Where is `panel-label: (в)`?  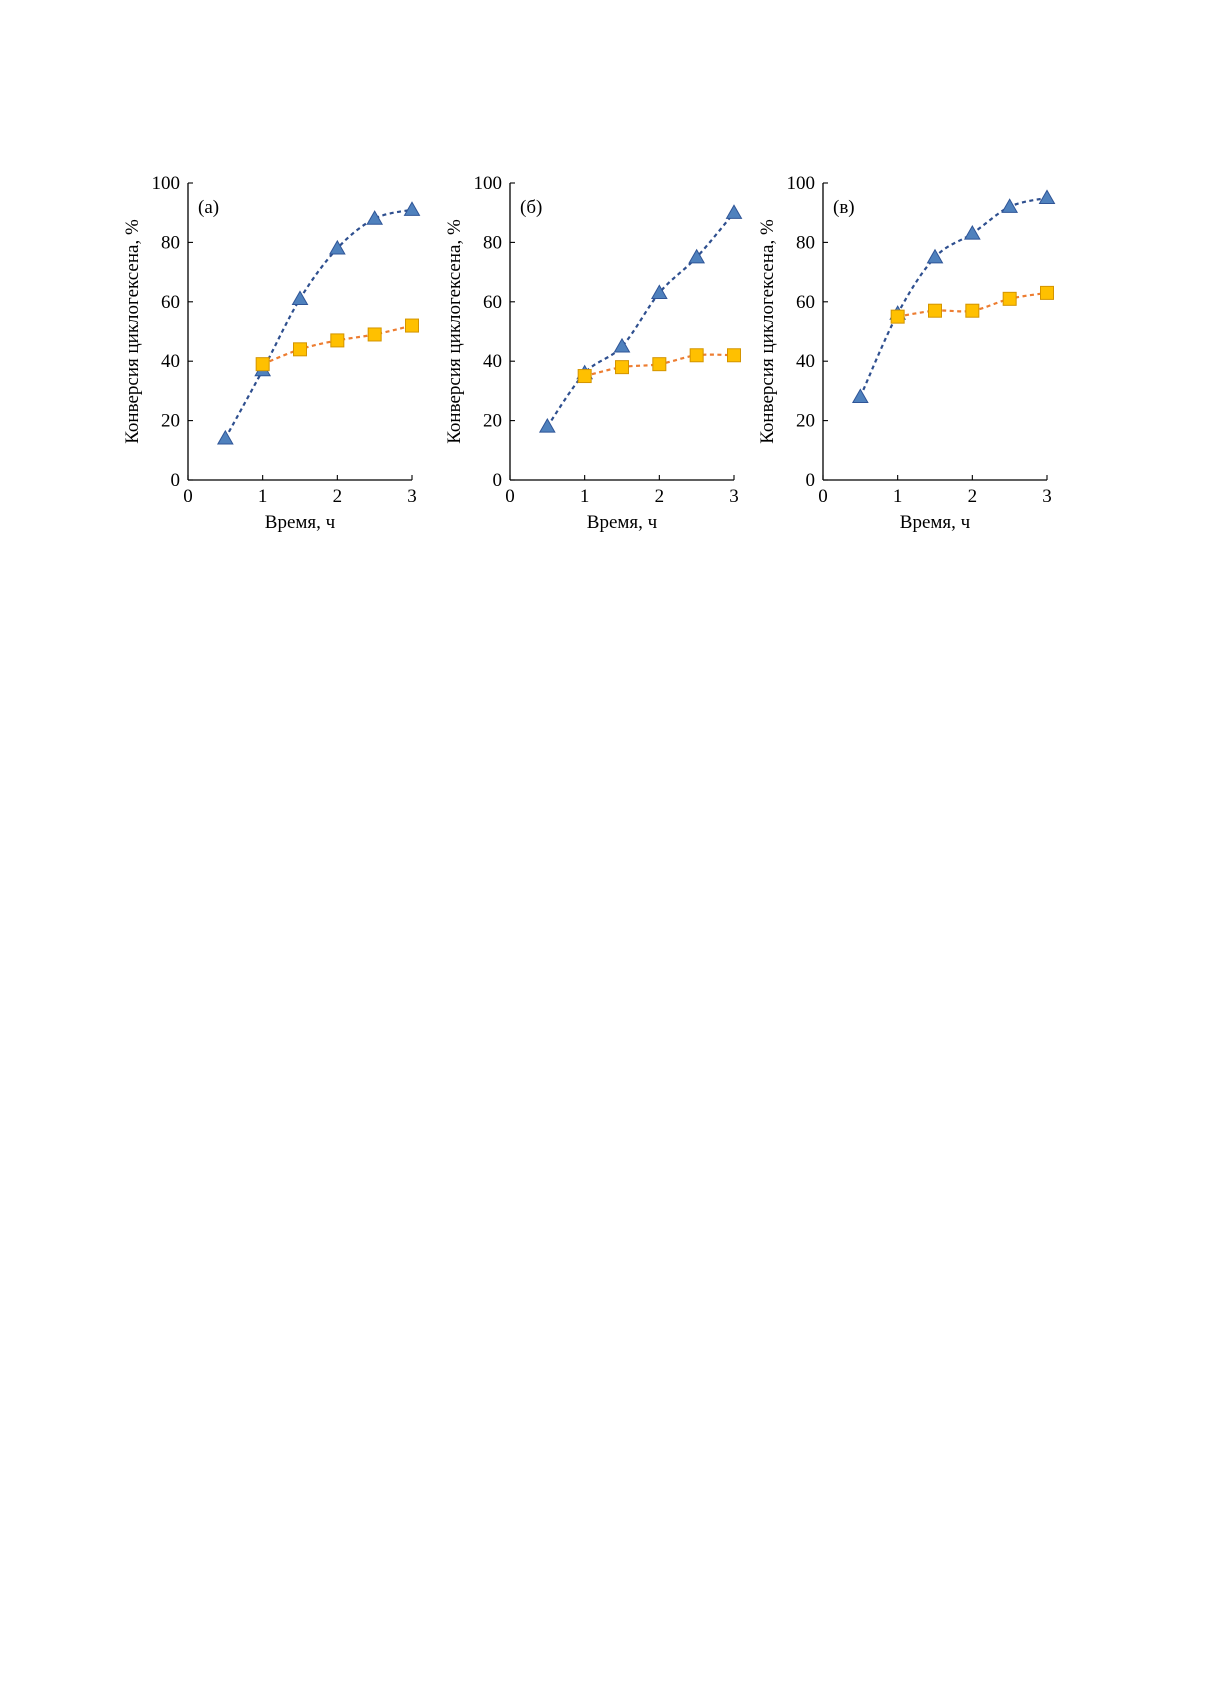
panel-label: (в) is located at coordinates (844, 207).